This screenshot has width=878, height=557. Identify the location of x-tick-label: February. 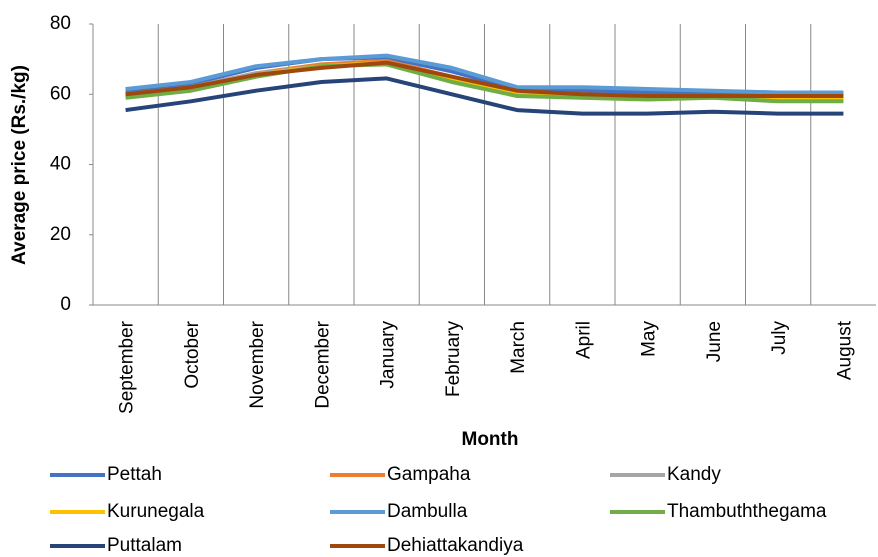
(453, 359).